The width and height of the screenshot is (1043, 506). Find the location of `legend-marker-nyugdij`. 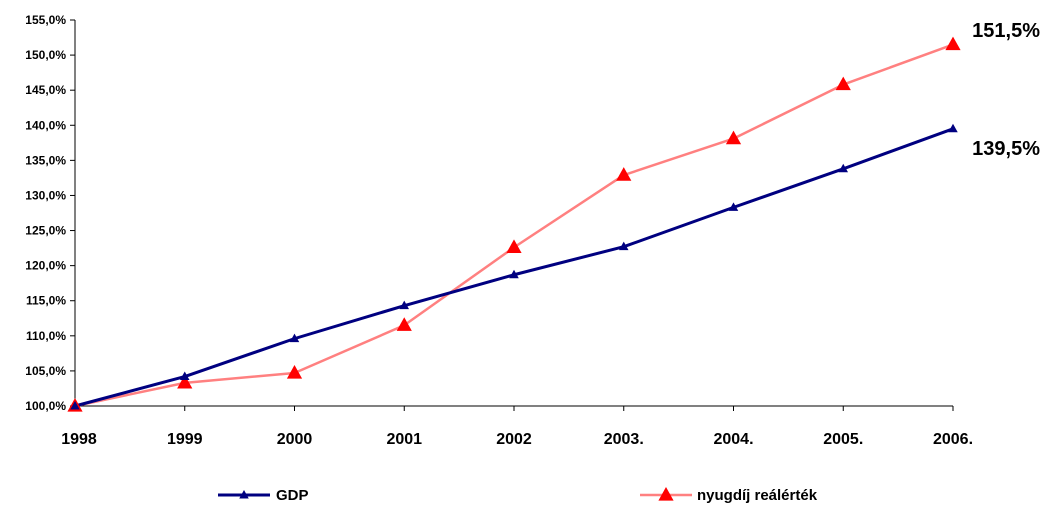

legend-marker-nyugdij is located at coordinates (666, 494).